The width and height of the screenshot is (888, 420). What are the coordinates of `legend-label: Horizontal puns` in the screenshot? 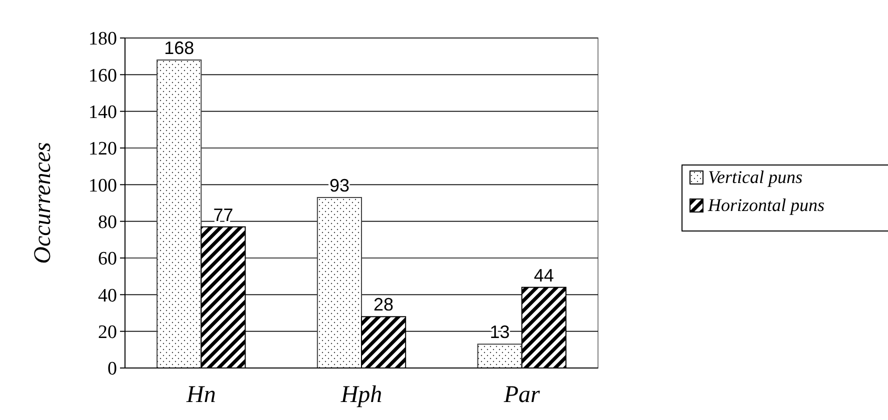 It's located at (766, 205).